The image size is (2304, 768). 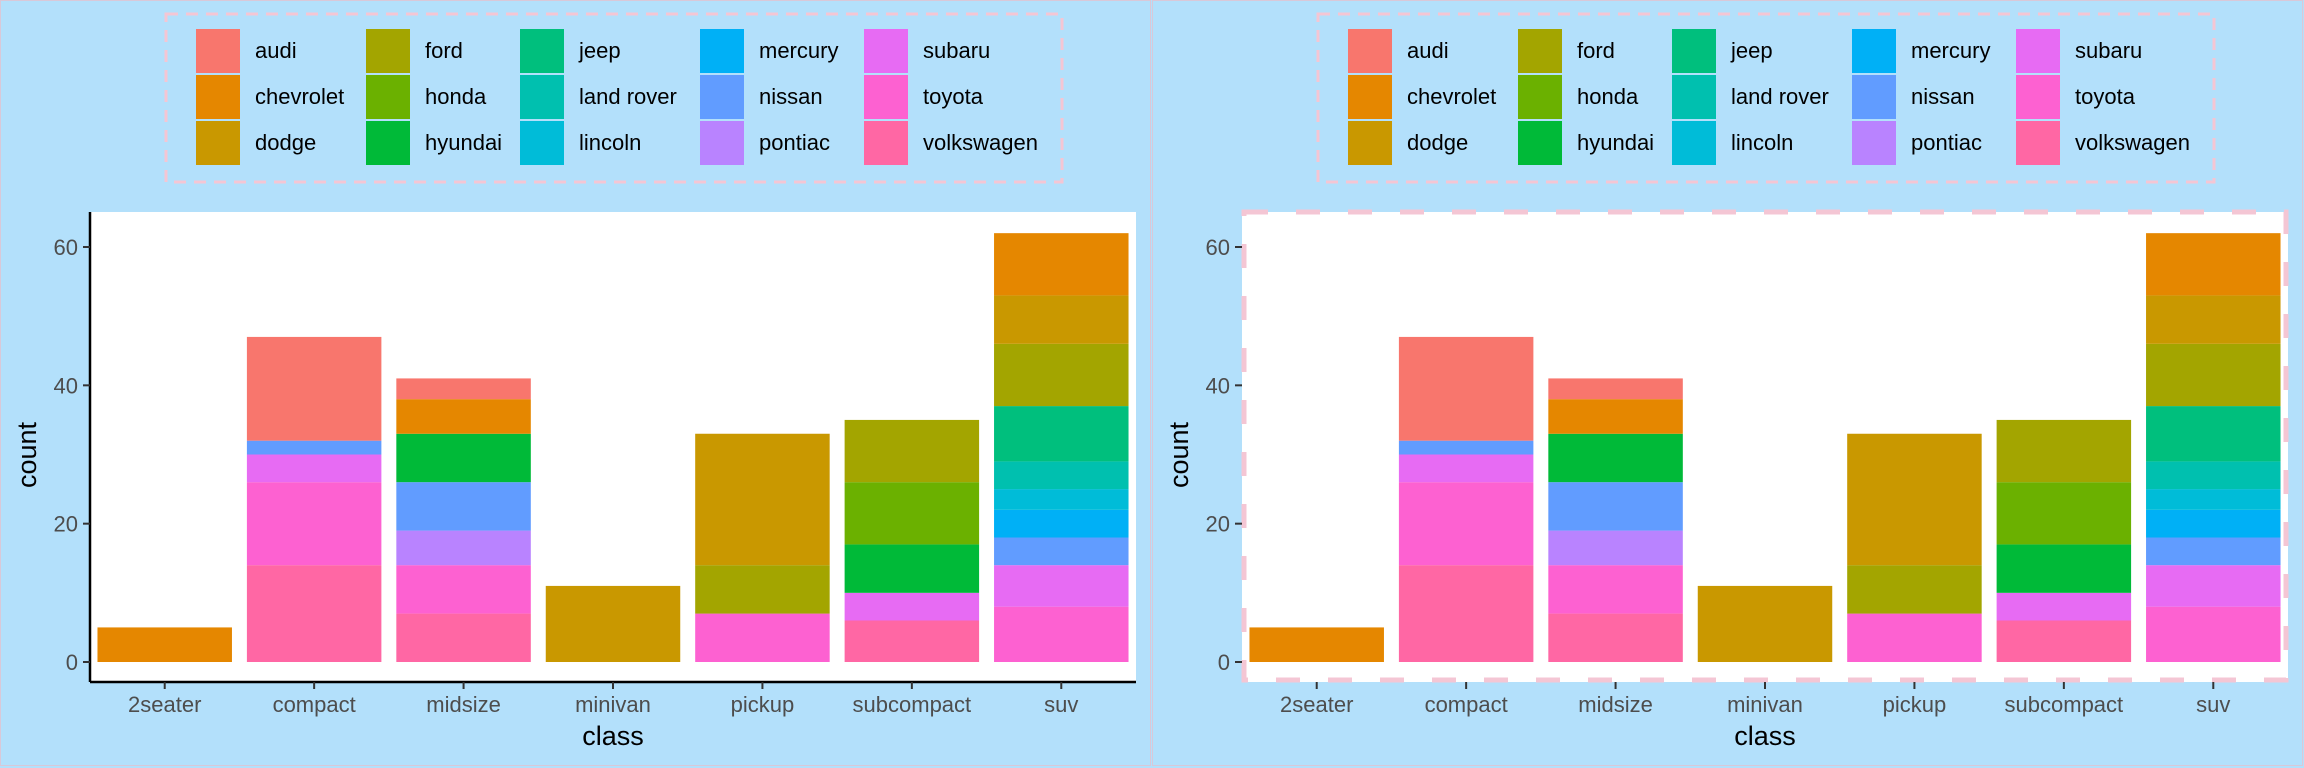 I want to click on legend-label: land rover, so click(x=1780, y=96).